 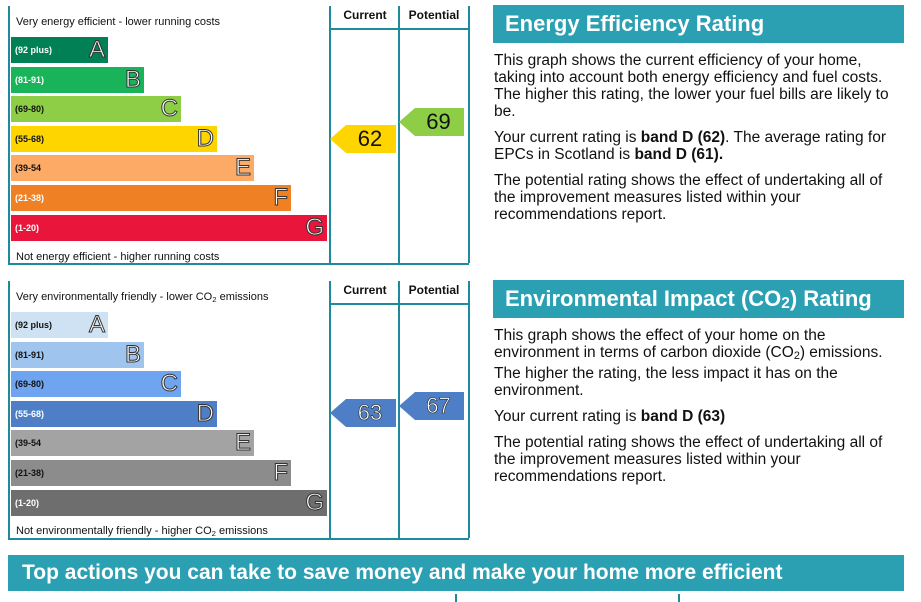 I want to click on bold-text: band D (62), so click(x=683, y=137).